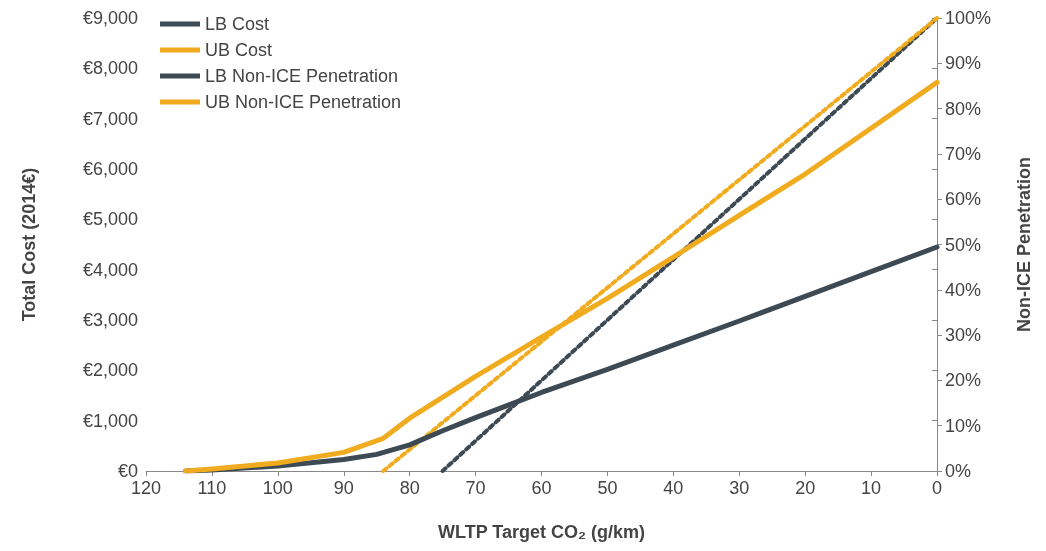 This screenshot has height=551, width=1046. Describe the element at coordinates (110, 169) in the screenshot. I see `y-tick-label: €6,000` at that location.